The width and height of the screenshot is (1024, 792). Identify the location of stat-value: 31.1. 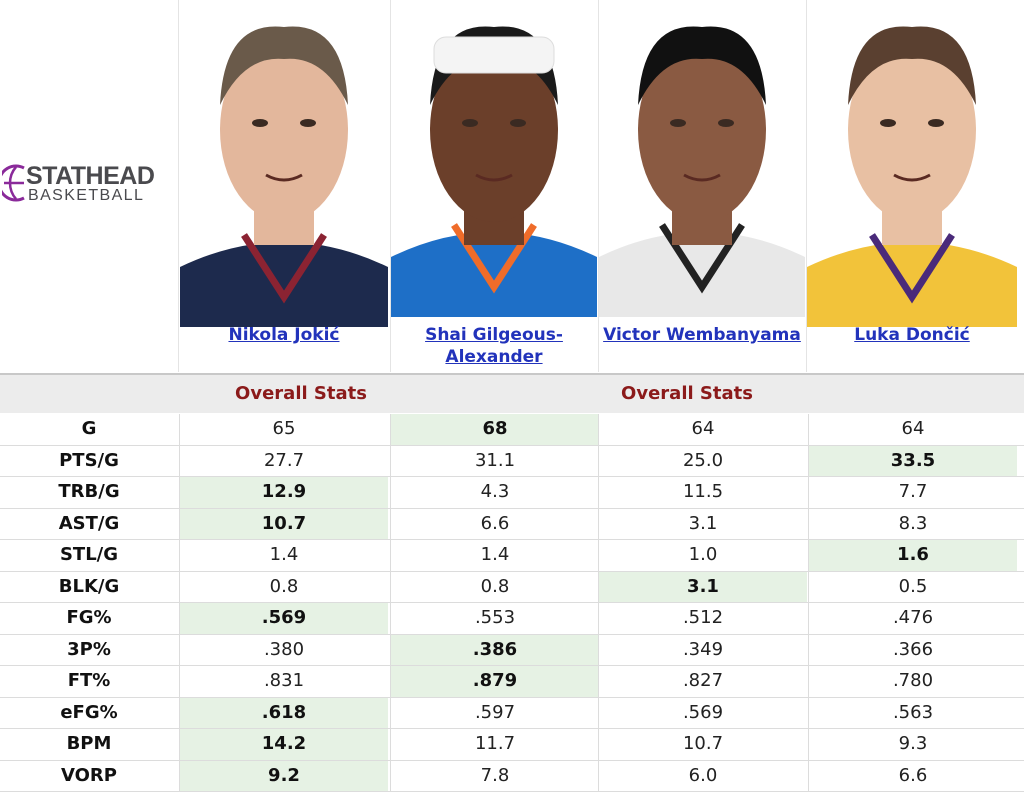
(494, 461).